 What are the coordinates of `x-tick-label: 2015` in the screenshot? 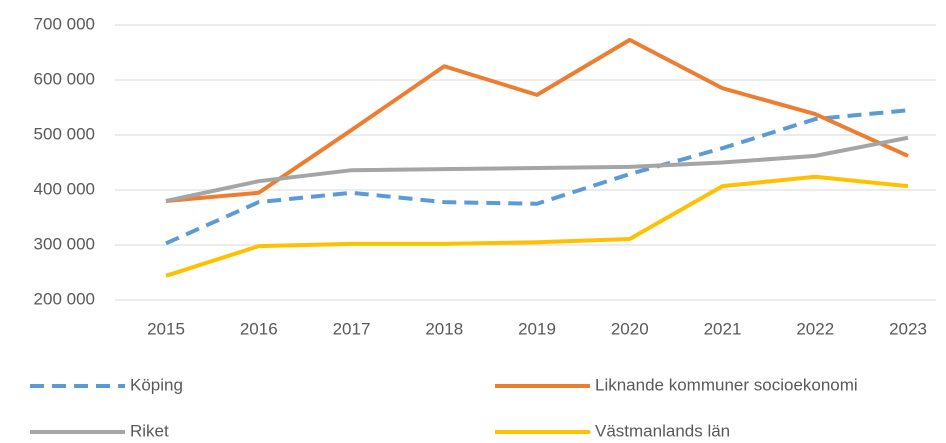 It's located at (166, 328).